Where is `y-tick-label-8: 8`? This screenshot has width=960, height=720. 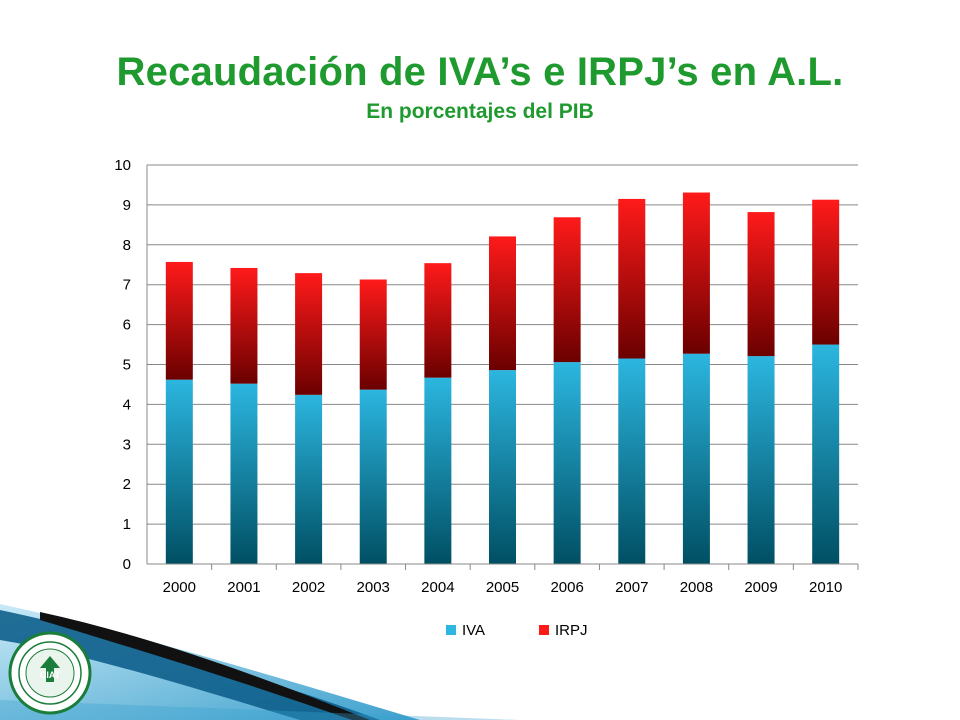 y-tick-label-8: 8 is located at coordinates (127, 245).